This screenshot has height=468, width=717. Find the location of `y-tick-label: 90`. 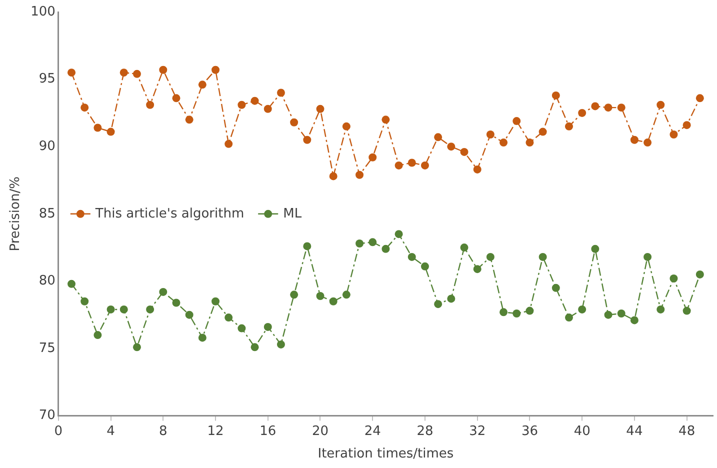

y-tick-label: 90 is located at coordinates (47, 146).